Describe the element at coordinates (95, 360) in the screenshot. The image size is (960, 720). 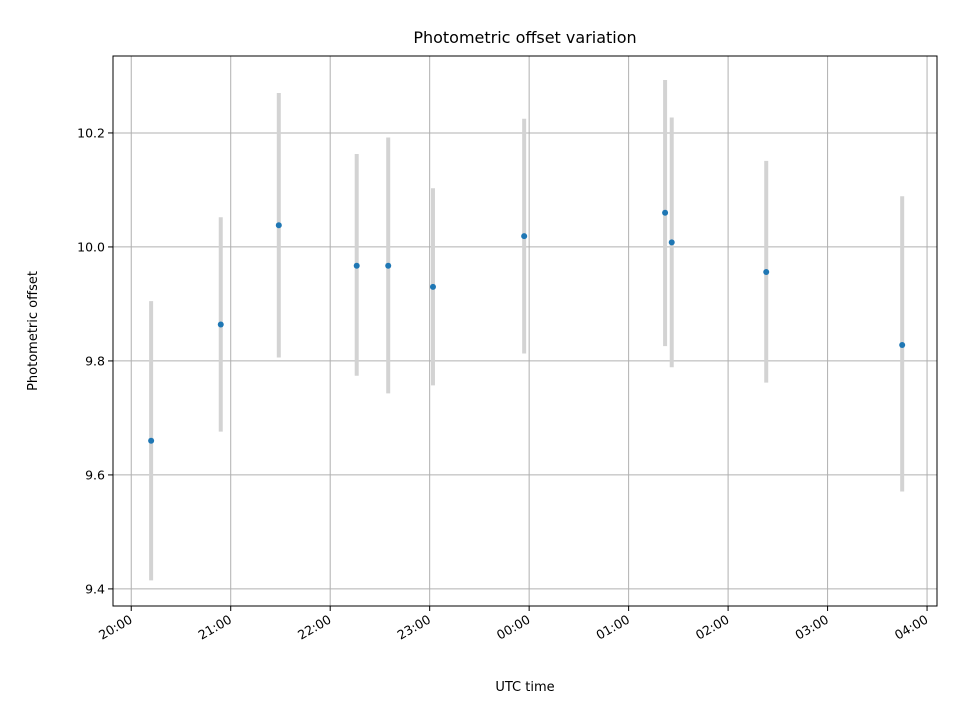
I see `y-tick-label: 9.8` at that location.